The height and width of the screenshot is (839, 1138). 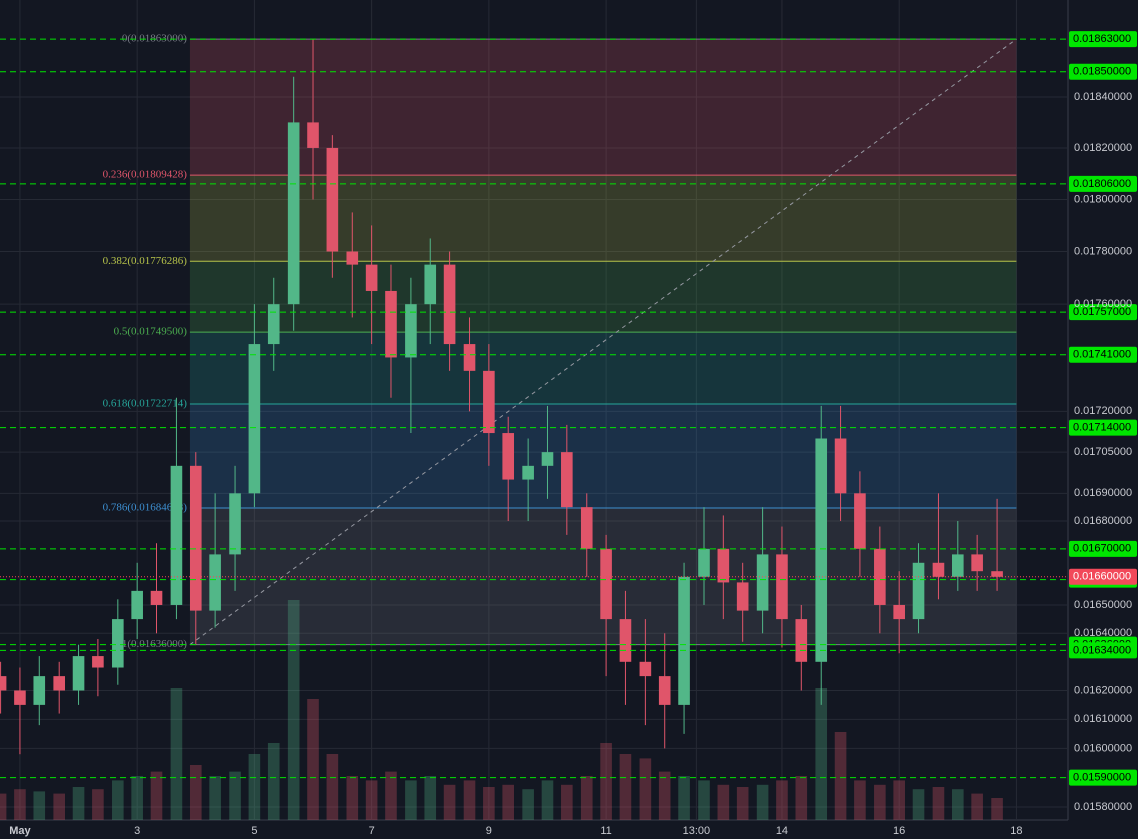 I want to click on y-tick-label: 0.01760000, so click(x=1103, y=304).